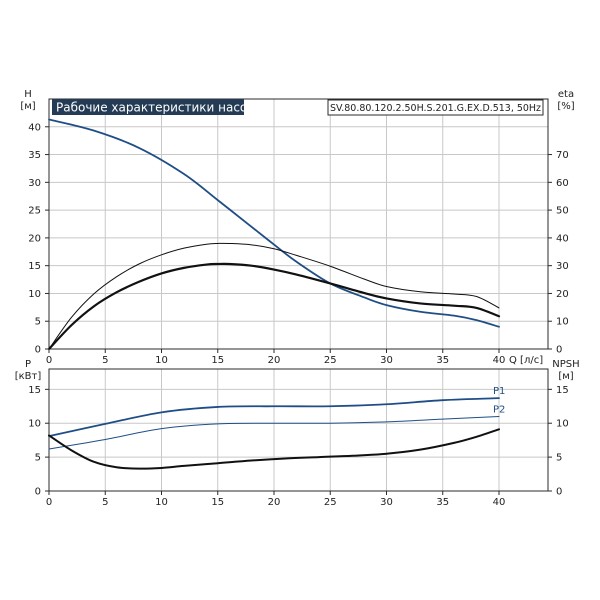 The width and height of the screenshot is (600, 600). What do you see at coordinates (562, 183) in the screenshot?
I see `y-right-tick-label: 60` at bounding box center [562, 183].